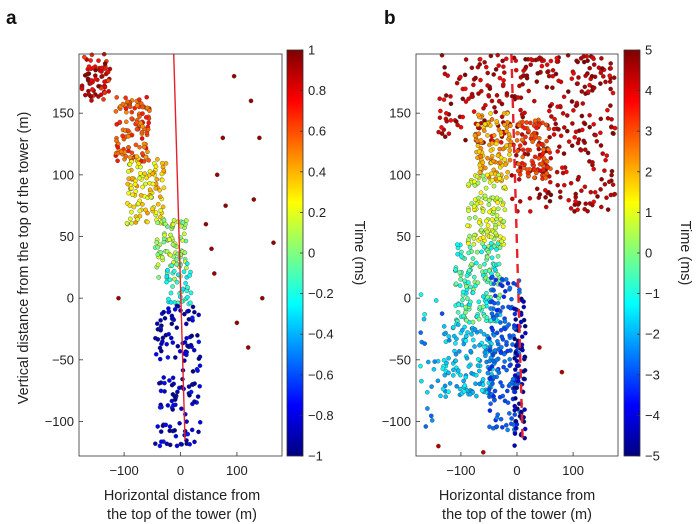 This screenshot has width=698, height=524. Describe the element at coordinates (359, 253) in the screenshot. I see `panel-a-colorbar-label: Time (ms)` at that location.